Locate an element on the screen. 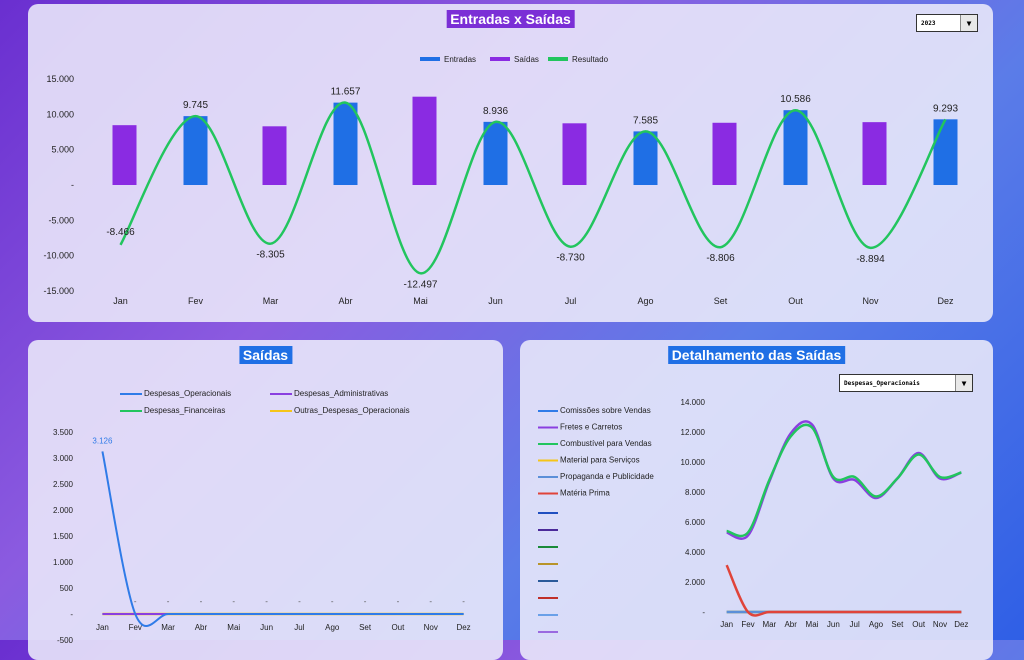 The image size is (1024, 660). y-tick-label: 3.500 is located at coordinates (63, 432).